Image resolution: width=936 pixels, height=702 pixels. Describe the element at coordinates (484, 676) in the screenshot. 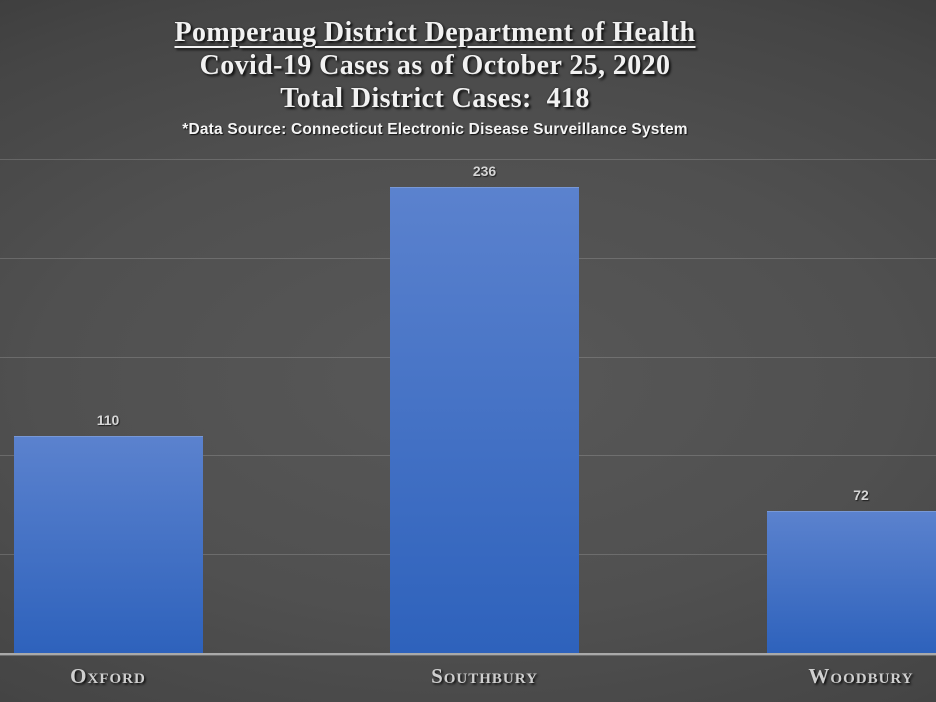

I see `category-label-southbury: Southbury` at that location.